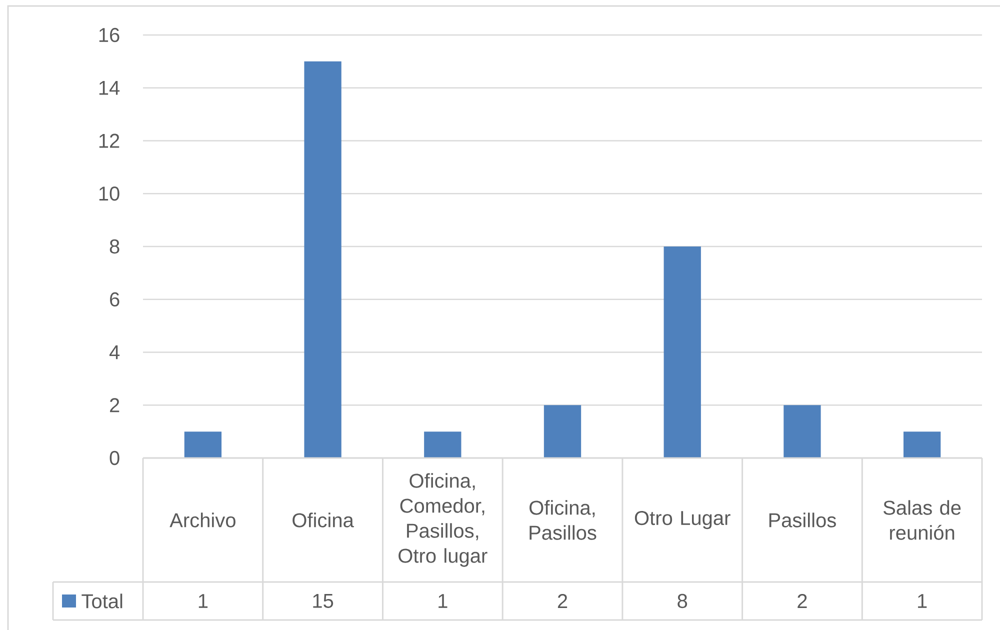 The image size is (1000, 630). Describe the element at coordinates (114, 352) in the screenshot. I see `y-tick-label: 4` at that location.